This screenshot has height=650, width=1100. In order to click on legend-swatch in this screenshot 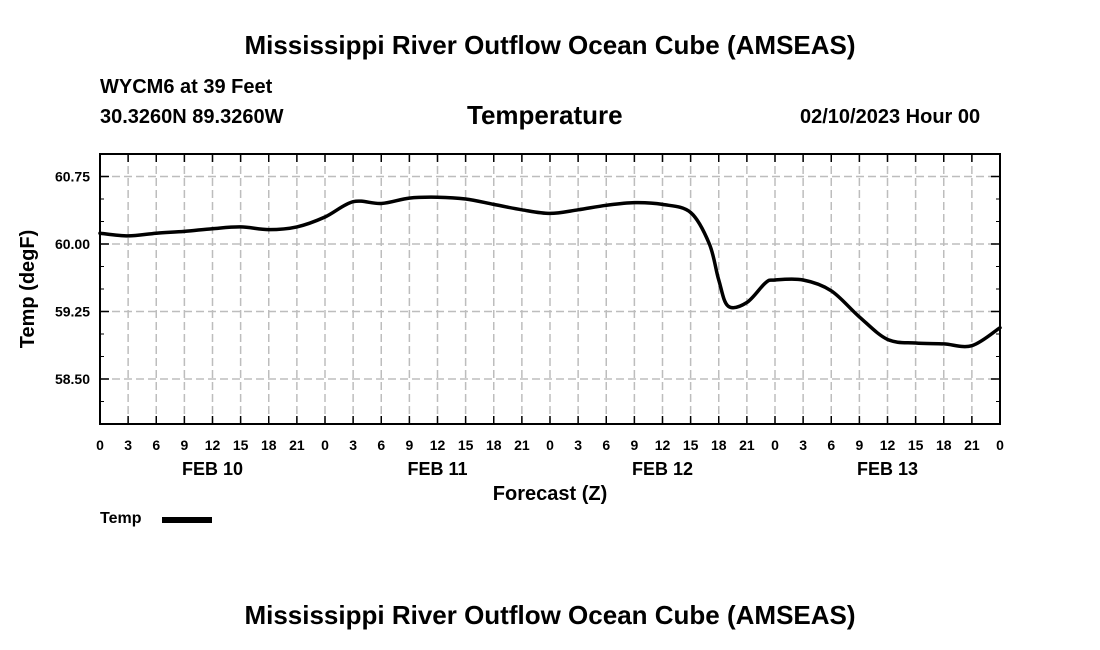, I will do `click(187, 520)`.